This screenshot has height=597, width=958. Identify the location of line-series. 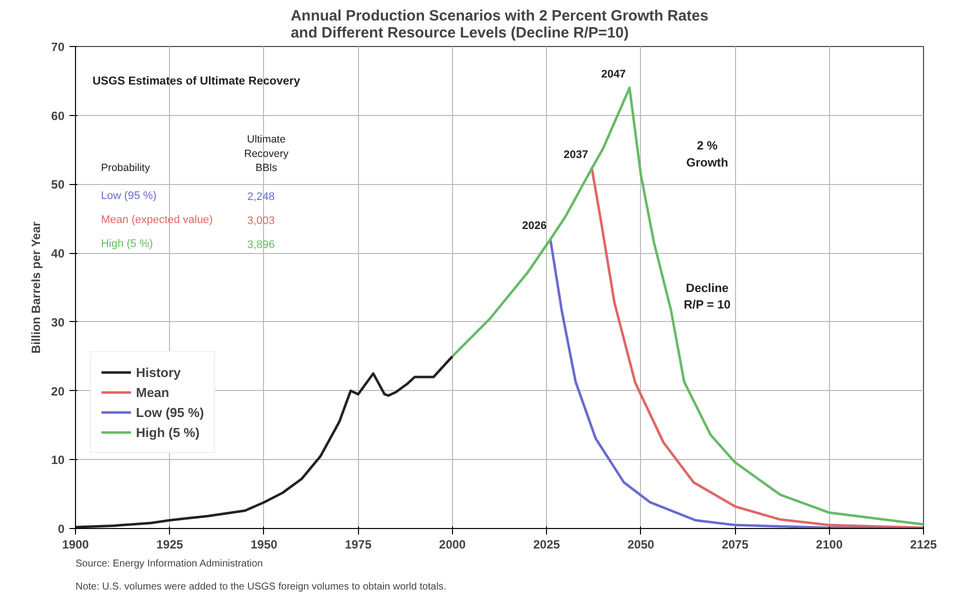
(265, 441).